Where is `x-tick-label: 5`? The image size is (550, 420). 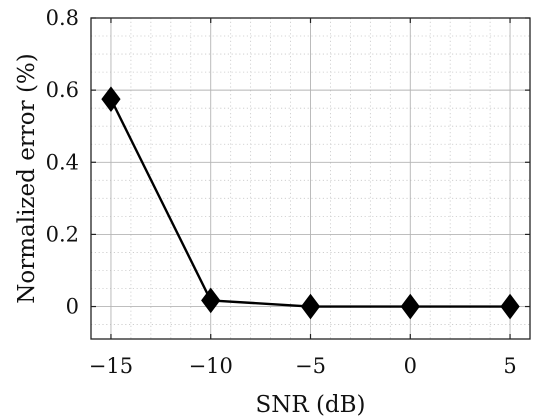
x-tick-label: 5 is located at coordinates (509, 366).